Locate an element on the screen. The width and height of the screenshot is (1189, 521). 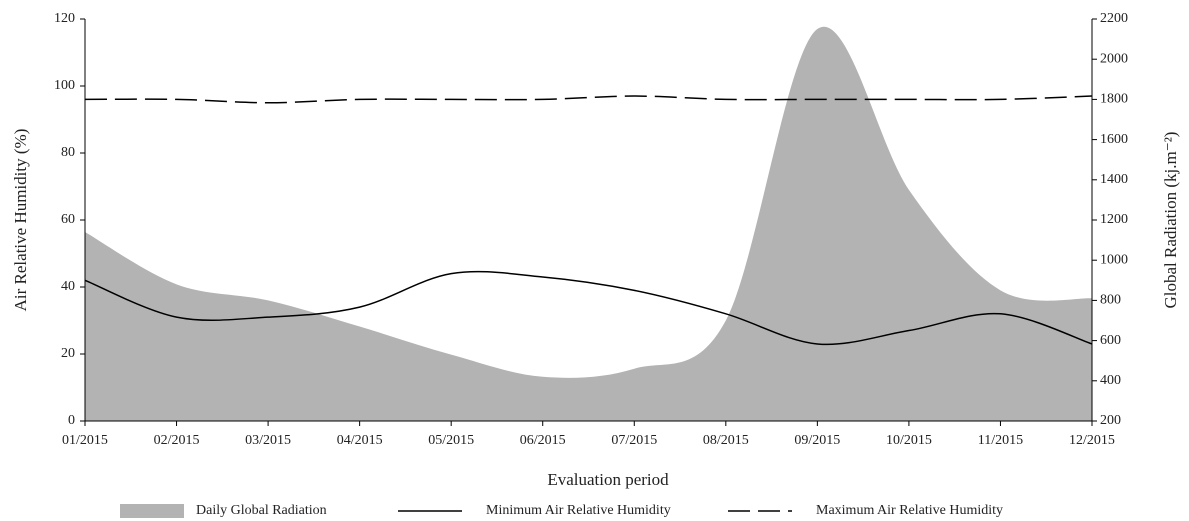
y2-tick-label: 2000 is located at coordinates (1114, 58).